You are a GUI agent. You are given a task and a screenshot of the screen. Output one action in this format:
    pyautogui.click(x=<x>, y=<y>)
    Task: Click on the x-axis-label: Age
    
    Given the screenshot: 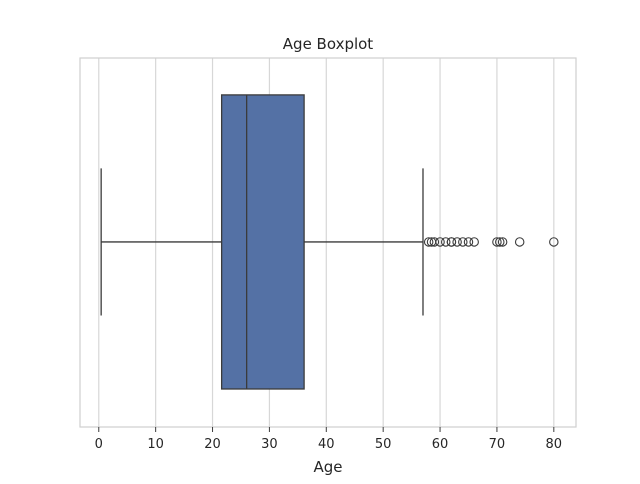 What is the action you would take?
    pyautogui.click(x=327, y=467)
    